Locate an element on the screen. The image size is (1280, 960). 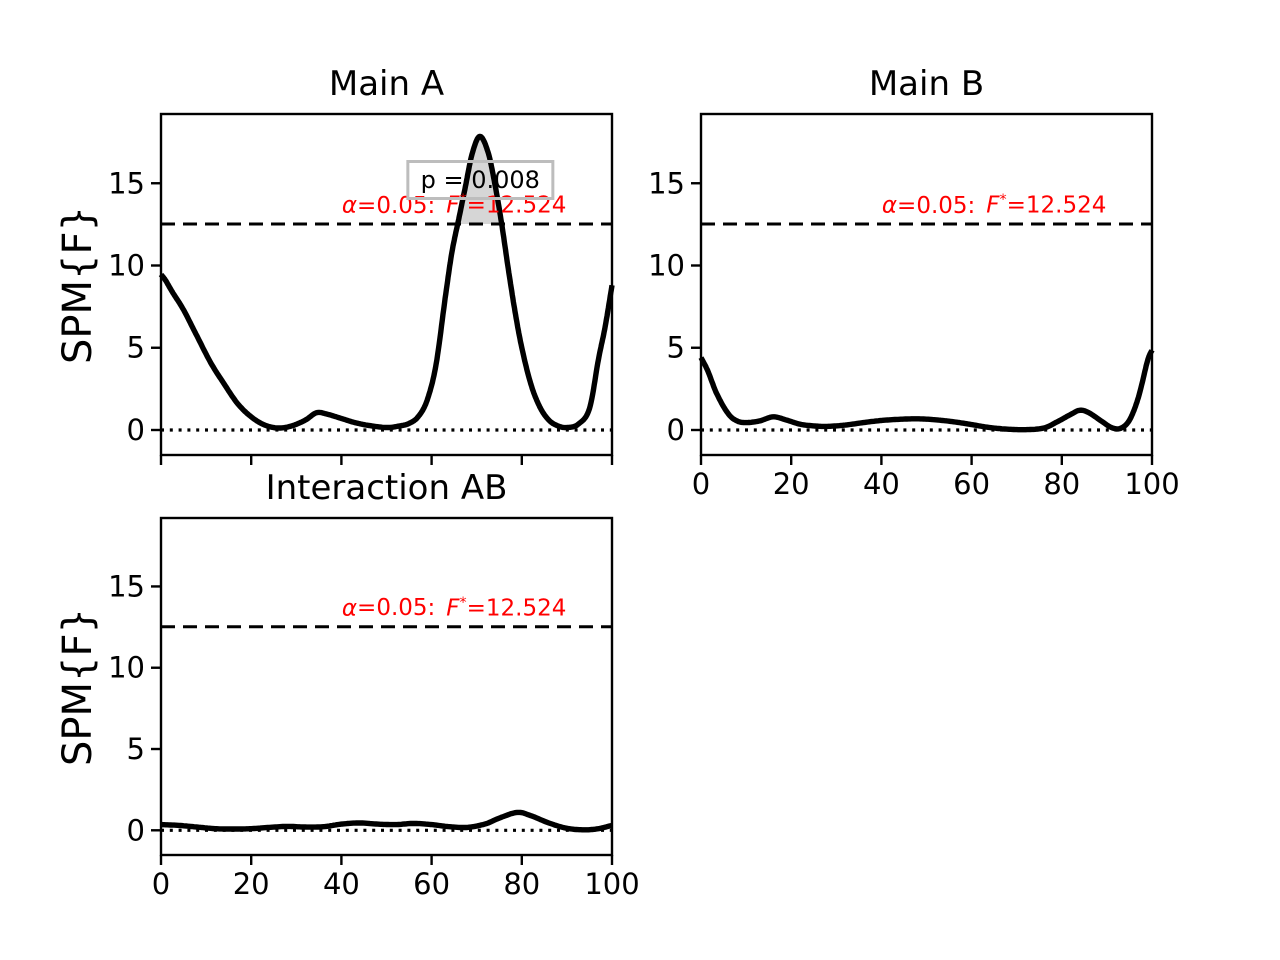
chart-title-main-b: Main B is located at coordinates (926, 84).